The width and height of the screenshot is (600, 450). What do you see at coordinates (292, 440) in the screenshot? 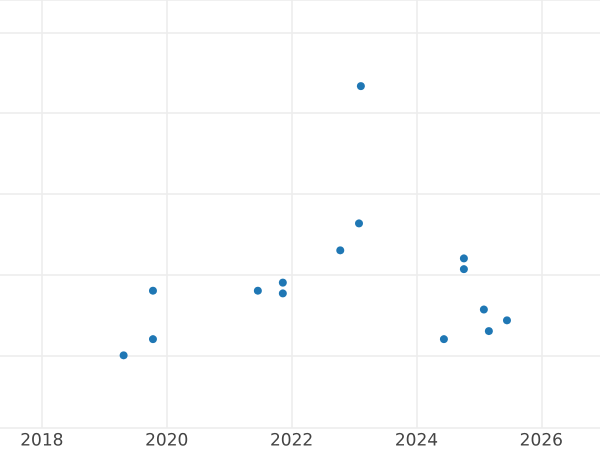
I see `x-tick-label: 2022` at bounding box center [292, 440].